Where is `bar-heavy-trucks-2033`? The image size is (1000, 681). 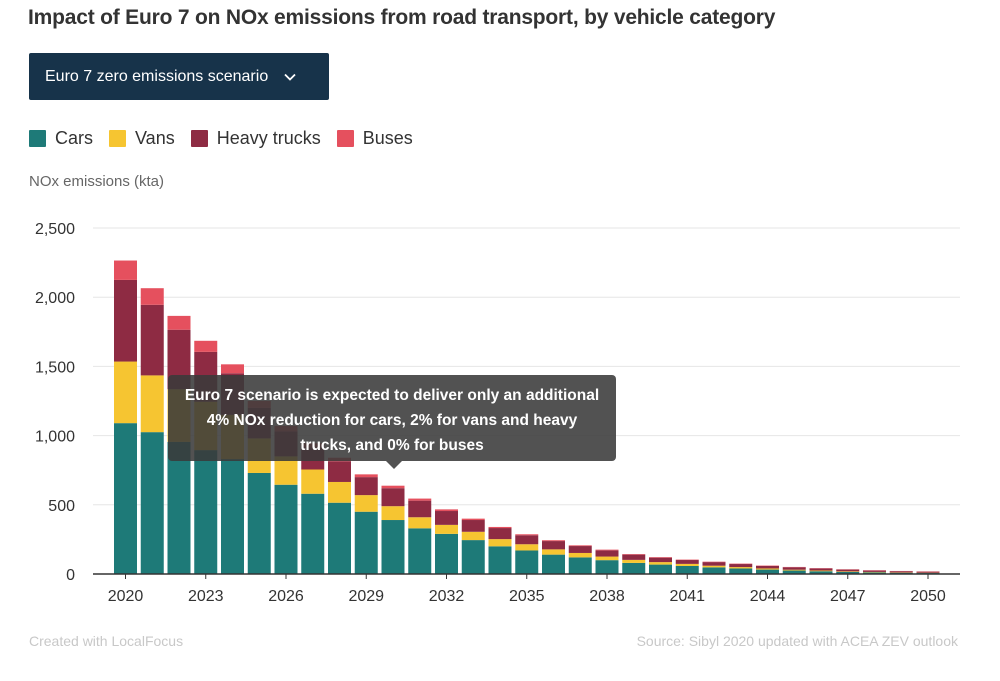
bar-heavy-trucks-2033 is located at coordinates (473, 526).